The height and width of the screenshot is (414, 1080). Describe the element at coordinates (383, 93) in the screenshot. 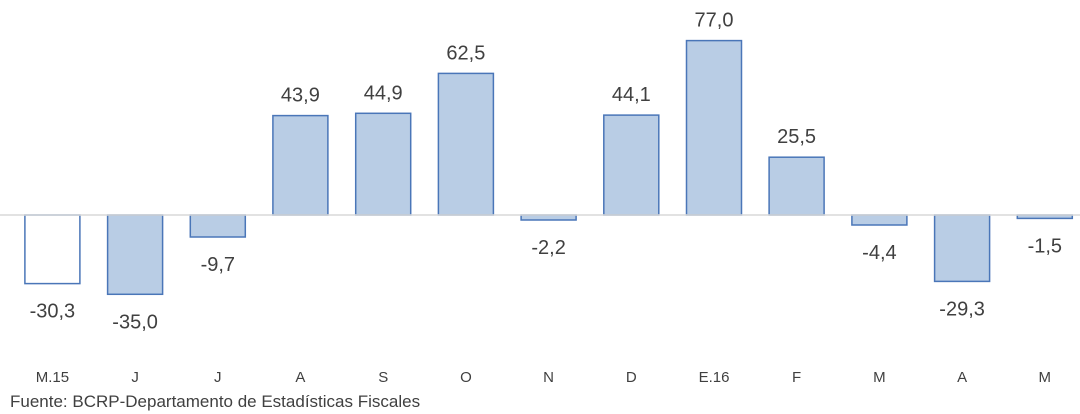

I see `value-label-4: 44,9` at that location.